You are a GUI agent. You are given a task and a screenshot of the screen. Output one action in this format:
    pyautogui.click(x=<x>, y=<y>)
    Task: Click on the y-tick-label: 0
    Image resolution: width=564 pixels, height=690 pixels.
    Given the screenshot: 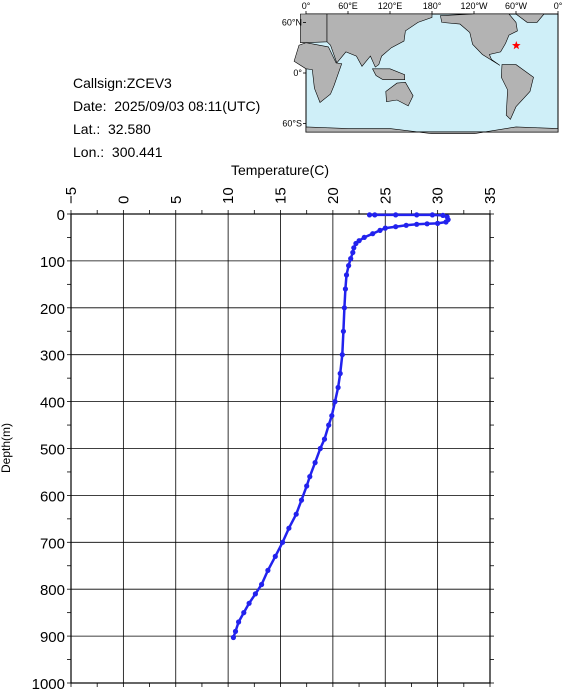 What is the action you would take?
    pyautogui.click(x=61, y=215)
    